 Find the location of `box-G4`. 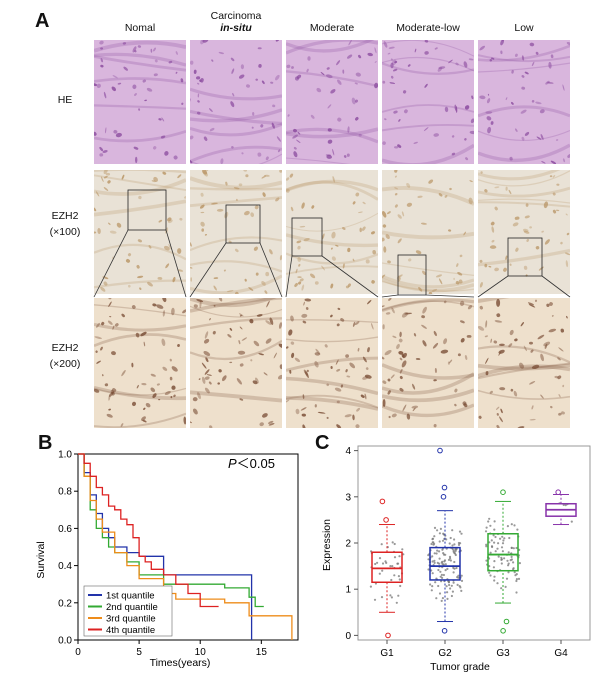

box-G4 is located at coordinates (561, 507).